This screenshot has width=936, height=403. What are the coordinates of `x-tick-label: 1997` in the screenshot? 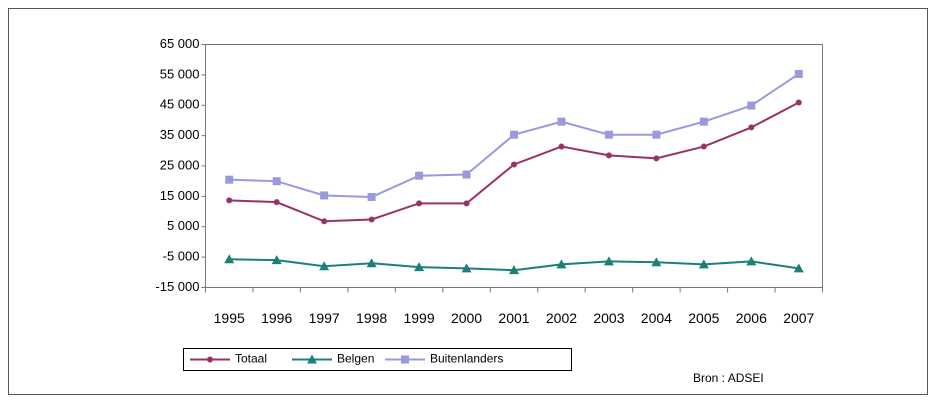 It's located at (324, 318).